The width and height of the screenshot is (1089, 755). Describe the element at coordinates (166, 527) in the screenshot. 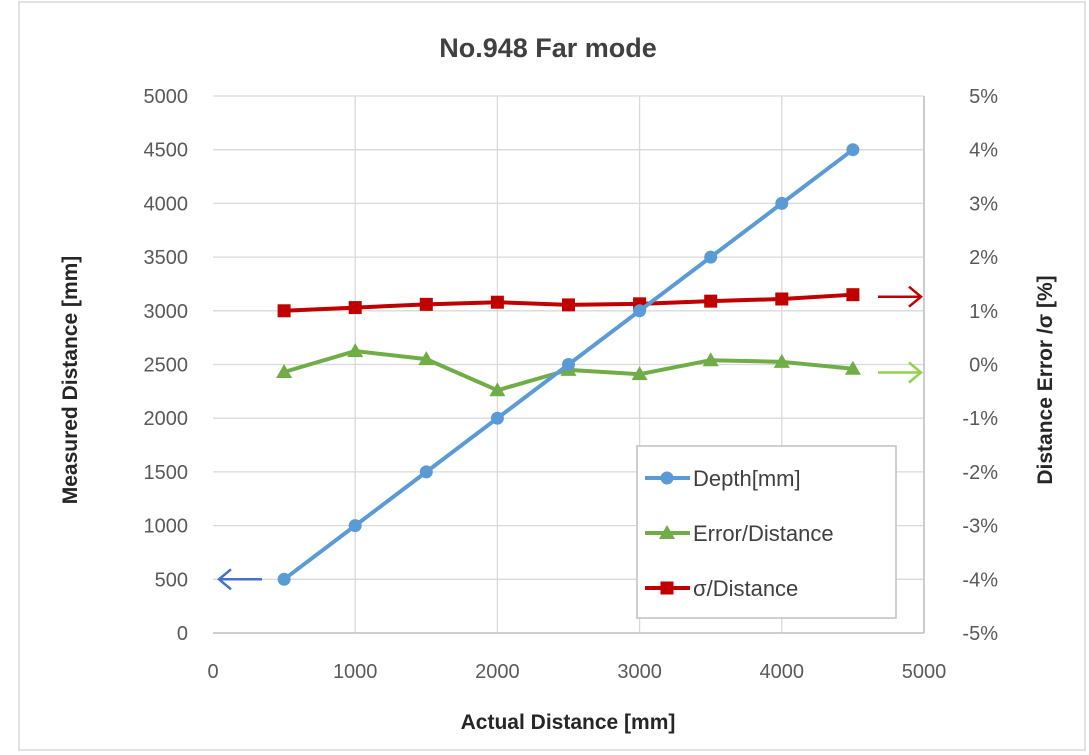

I see `y-tick-label: 1000` at that location.